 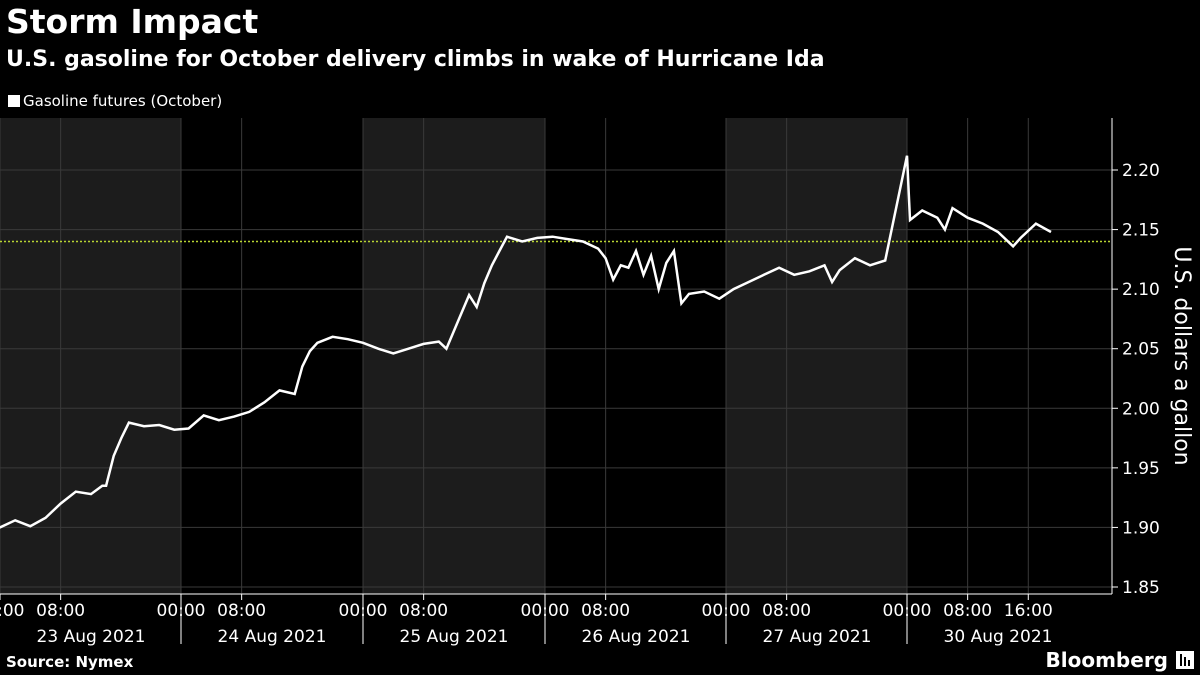 What do you see at coordinates (12, 611) in the screenshot?
I see `x-tick-label: 00:00` at bounding box center [12, 611].